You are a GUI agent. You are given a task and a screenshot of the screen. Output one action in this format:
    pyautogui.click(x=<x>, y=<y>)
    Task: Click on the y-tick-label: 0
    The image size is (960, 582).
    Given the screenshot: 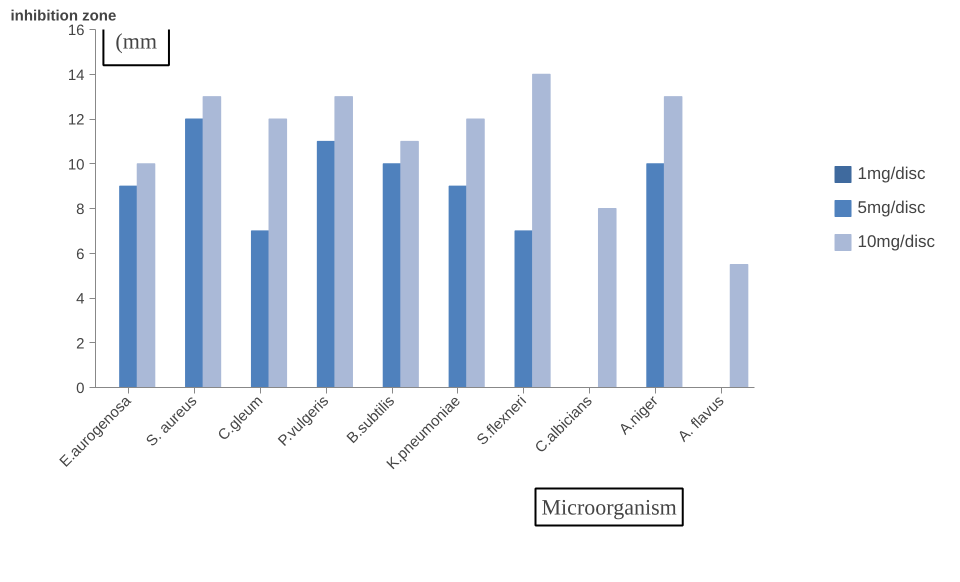 What is the action you would take?
    pyautogui.click(x=80, y=388)
    